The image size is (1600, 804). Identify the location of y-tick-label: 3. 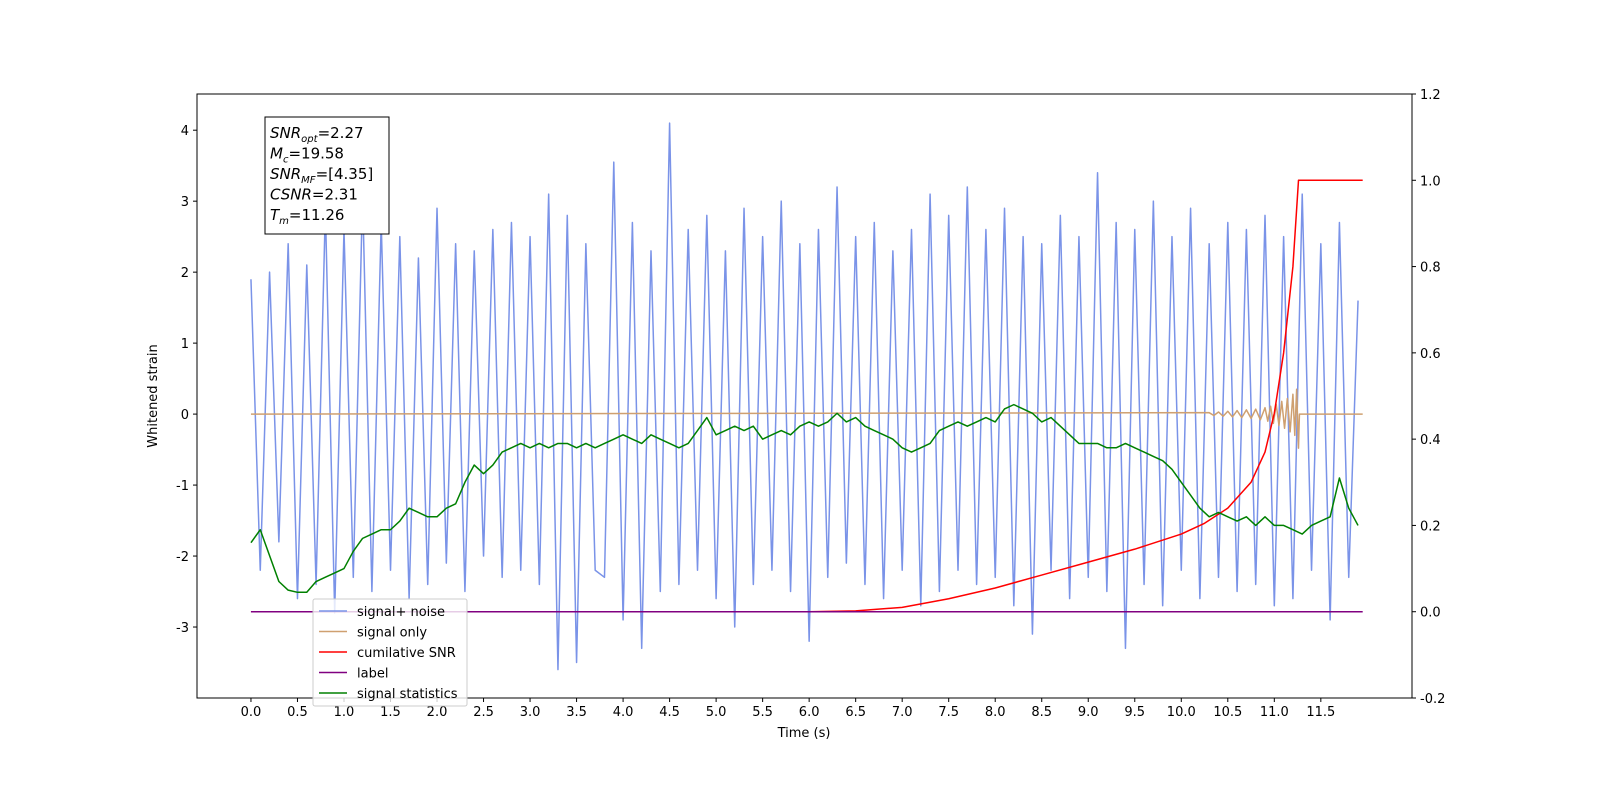
(185, 202).